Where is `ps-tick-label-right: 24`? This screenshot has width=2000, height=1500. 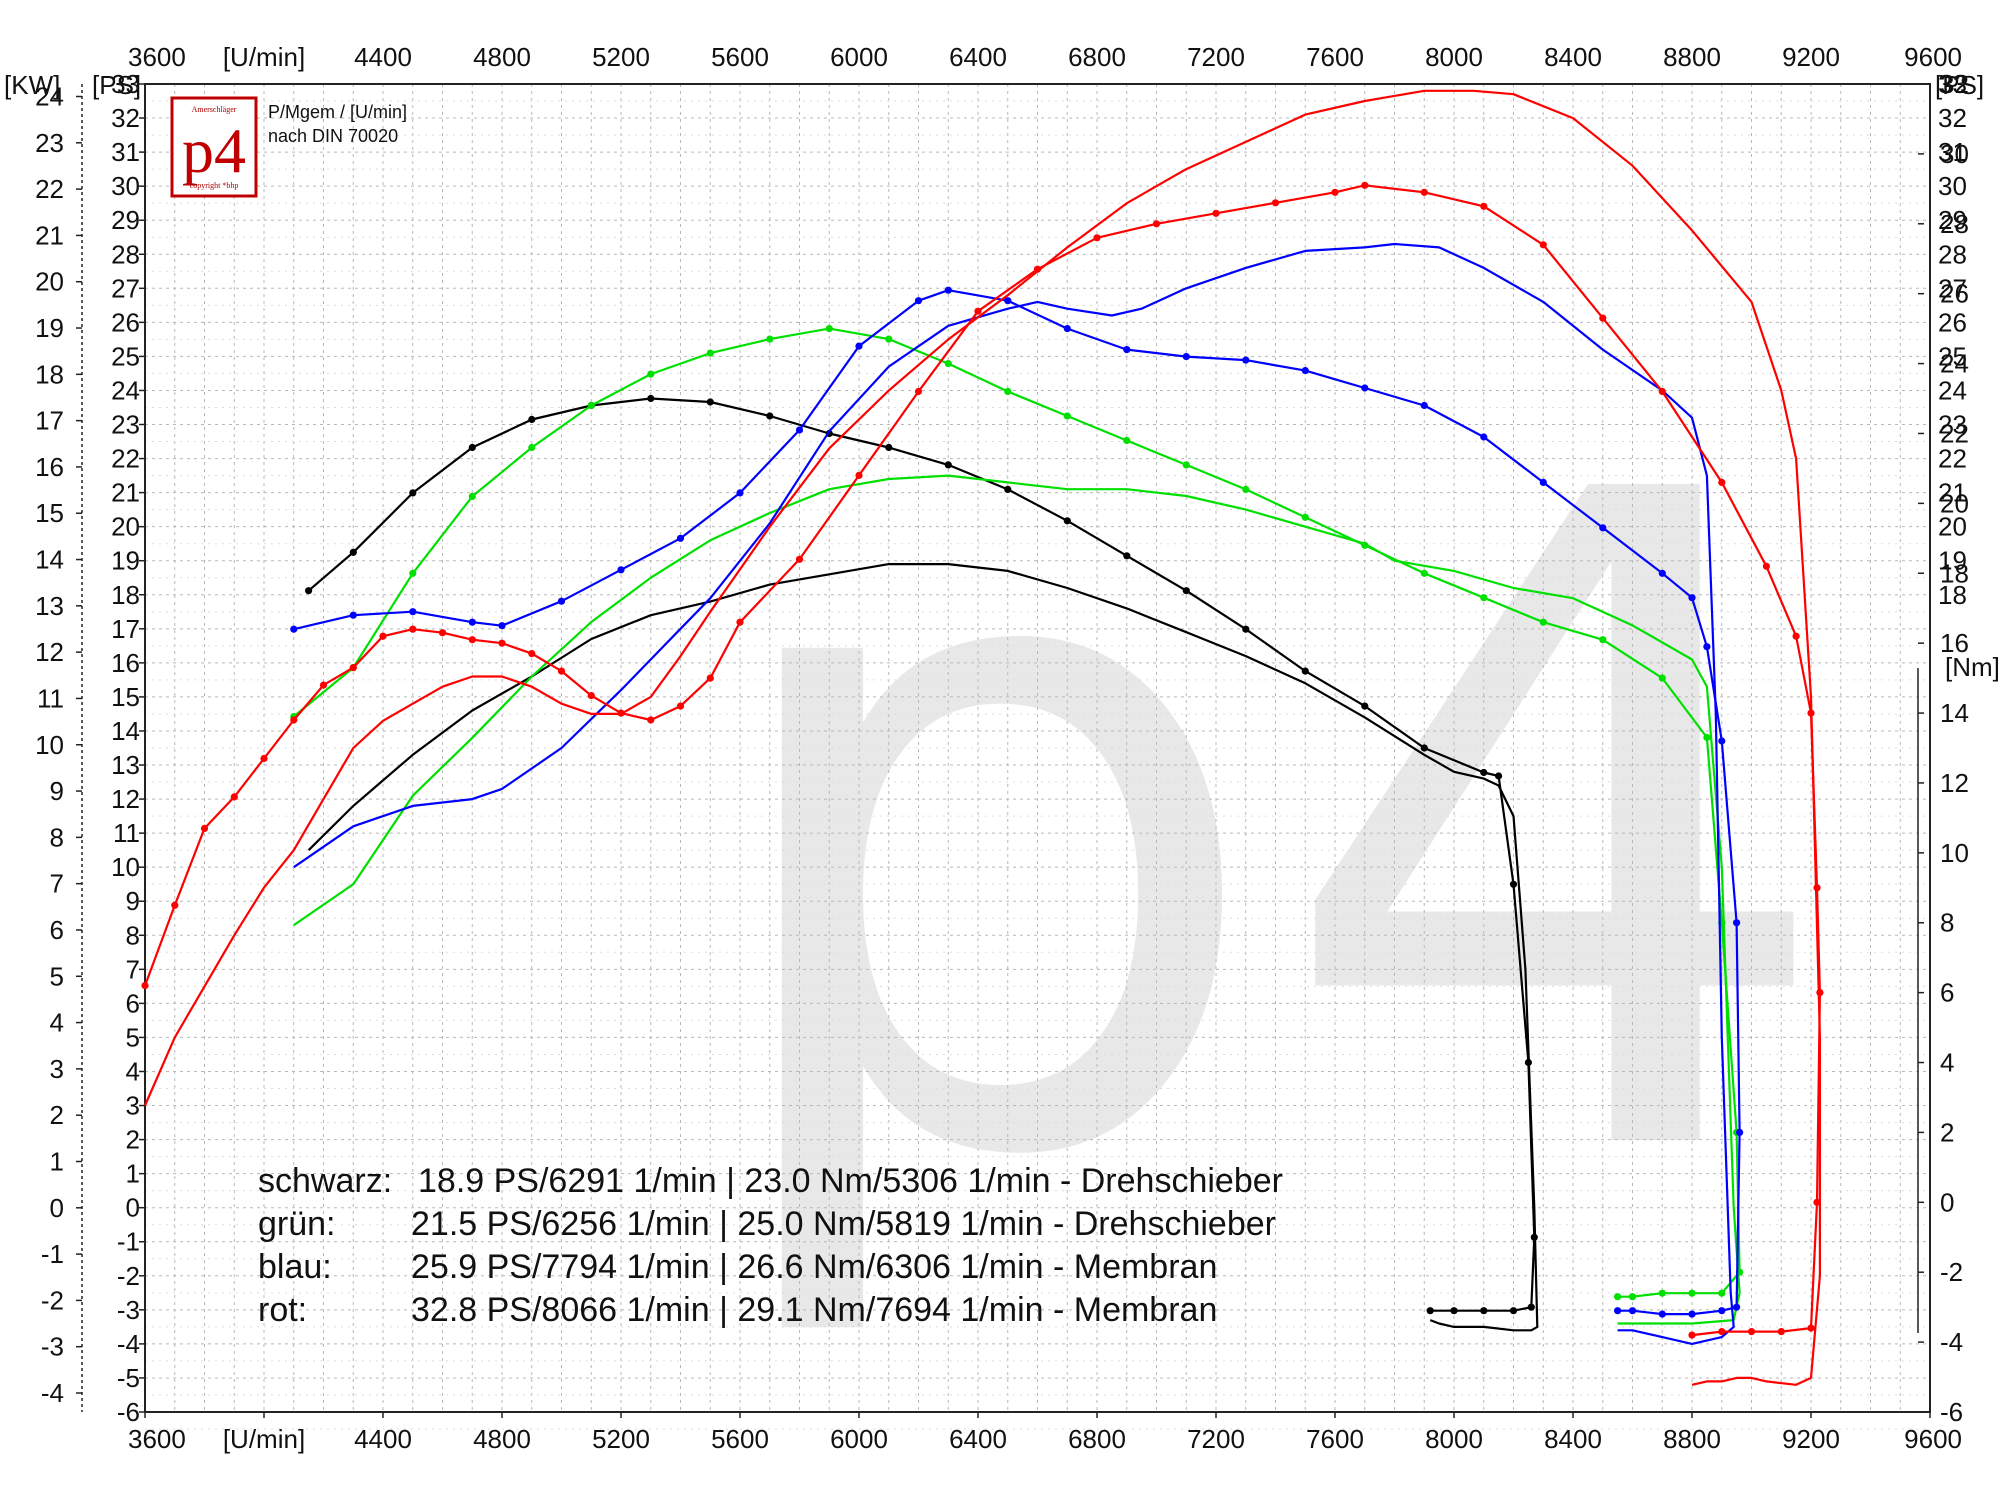 ps-tick-label-right: 24 is located at coordinates (1952, 390).